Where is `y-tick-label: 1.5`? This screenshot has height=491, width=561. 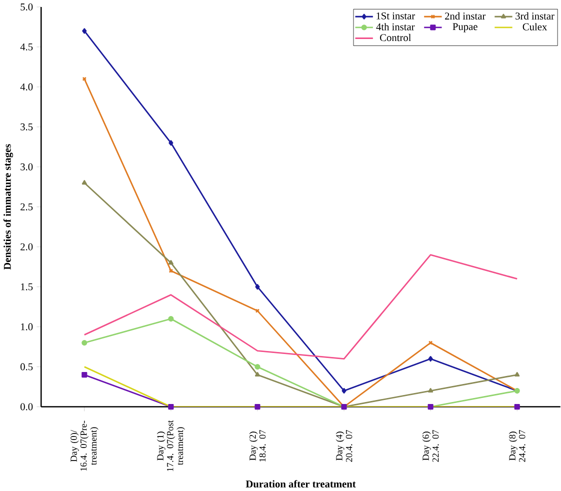
y-tick-label: 1.5 is located at coordinates (27, 286).